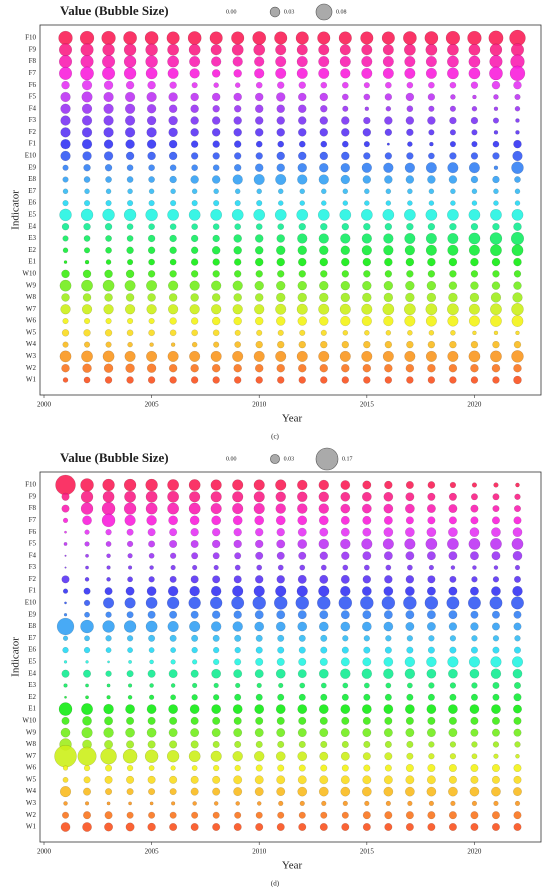  Describe the element at coordinates (367, 852) in the screenshot. I see `x-tick-label: 2015` at that location.